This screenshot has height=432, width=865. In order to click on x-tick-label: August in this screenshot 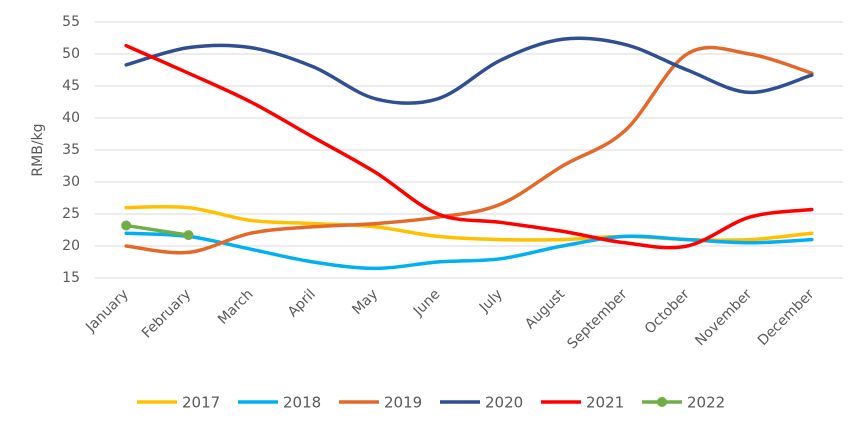, I will do `click(545, 309)`.